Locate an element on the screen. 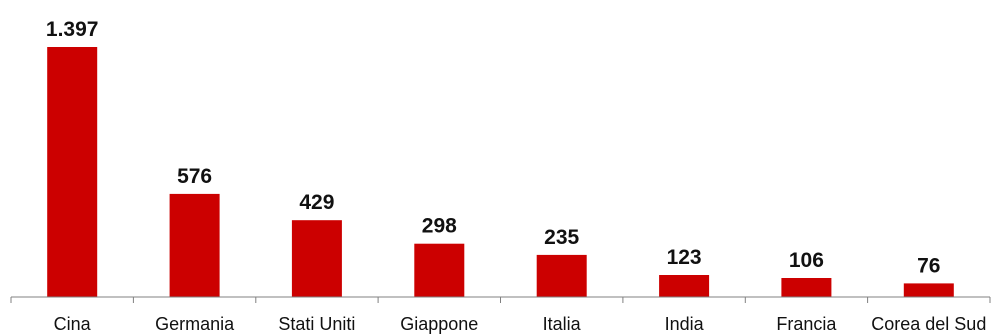 The image size is (992, 334). data-label: 576 is located at coordinates (194, 176).